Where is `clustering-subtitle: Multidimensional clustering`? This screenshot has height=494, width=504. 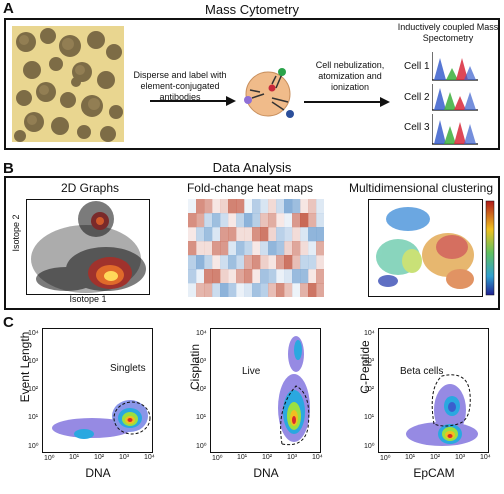 clustering-subtitle: Multidimensional clustering is located at coordinates (421, 188).